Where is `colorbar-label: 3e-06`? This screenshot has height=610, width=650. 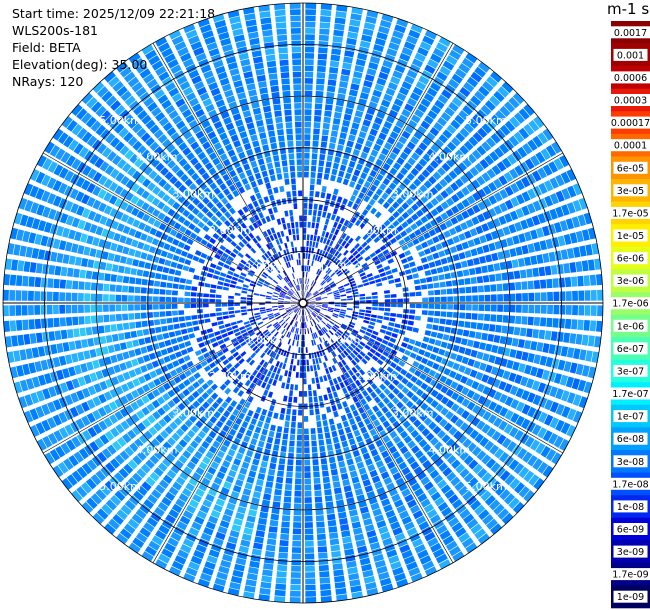
colorbar-label: 3e-06 is located at coordinates (630, 281).